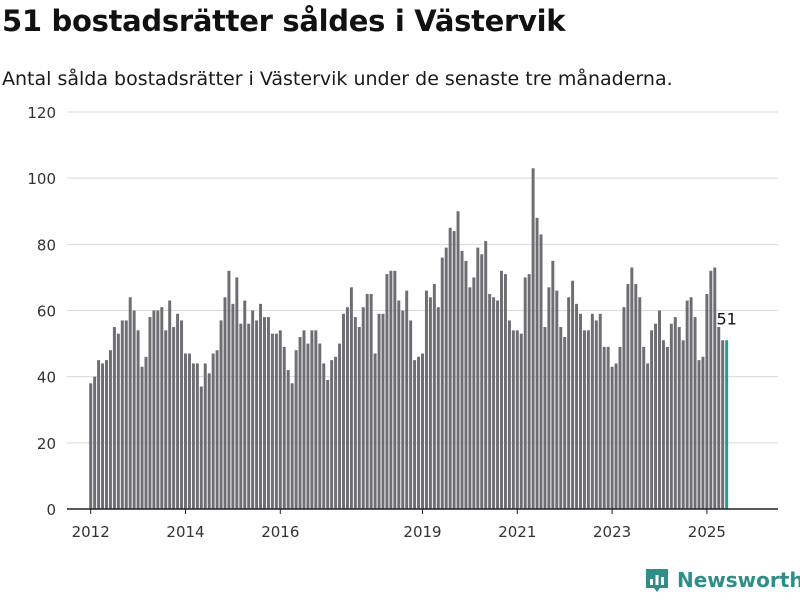 This screenshot has height=600, width=800. I want to click on brand-logo: Newsworthy, so click(721, 580).